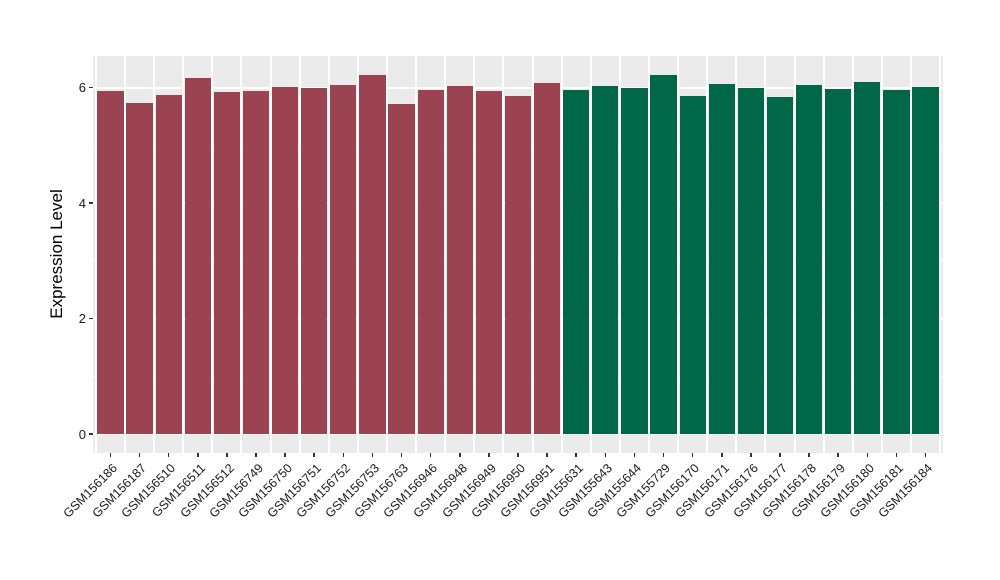  I want to click on y-tick-label: 2, so click(82, 319).